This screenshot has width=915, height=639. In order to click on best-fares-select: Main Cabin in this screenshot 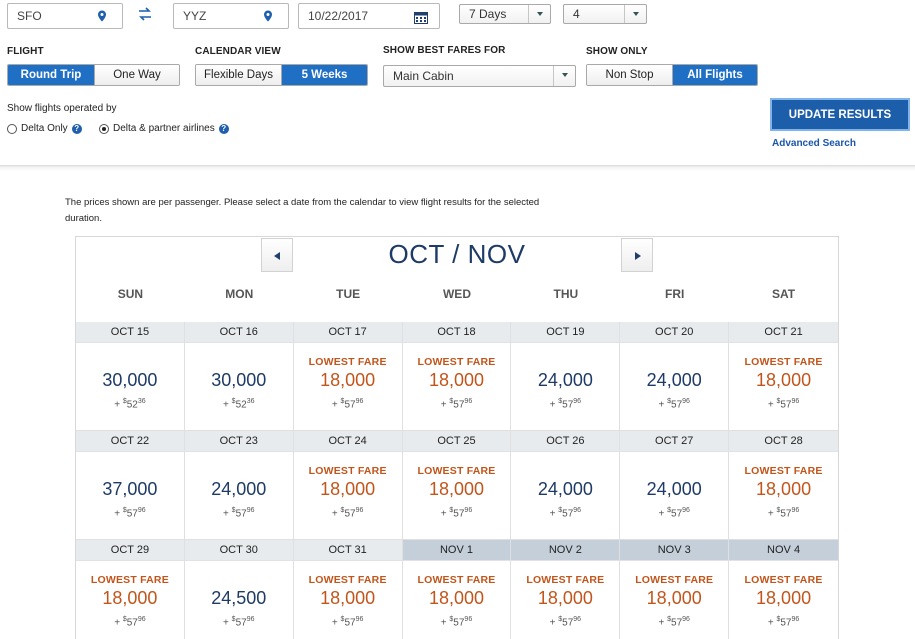, I will do `click(479, 76)`.